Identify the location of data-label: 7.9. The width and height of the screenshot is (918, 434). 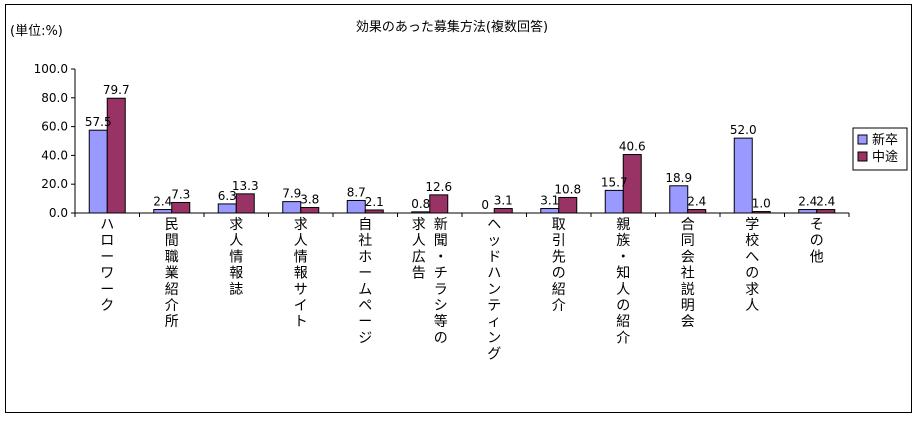
(291, 194).